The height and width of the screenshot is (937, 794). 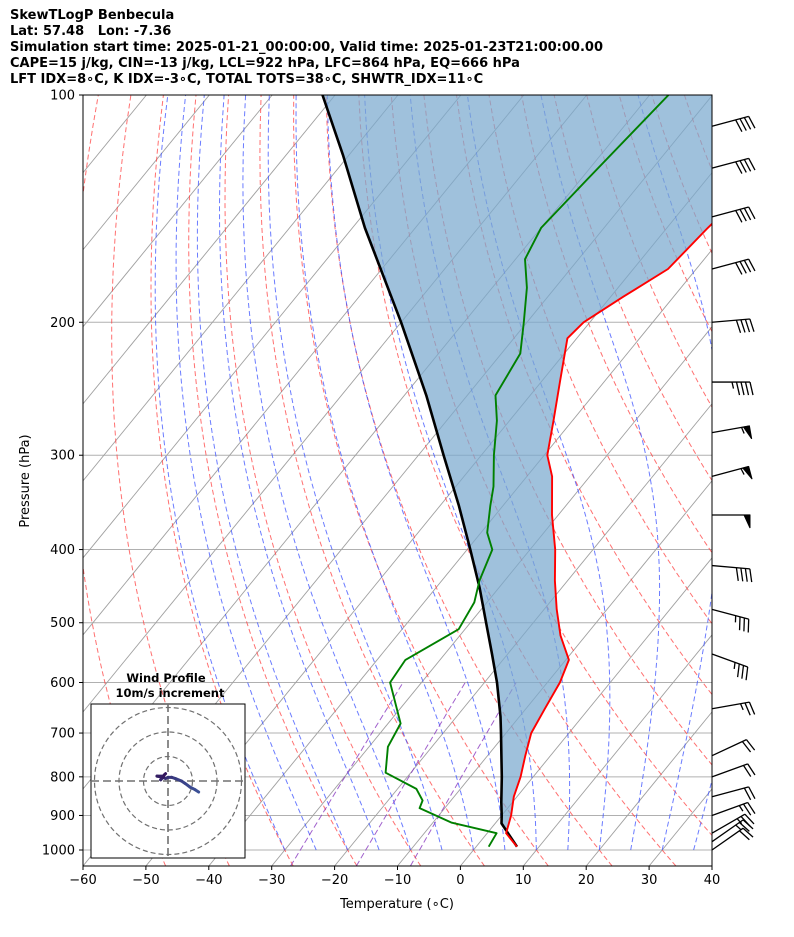 What do you see at coordinates (397, 880) in the screenshot?
I see `x-tick-label: −10` at bounding box center [397, 880].